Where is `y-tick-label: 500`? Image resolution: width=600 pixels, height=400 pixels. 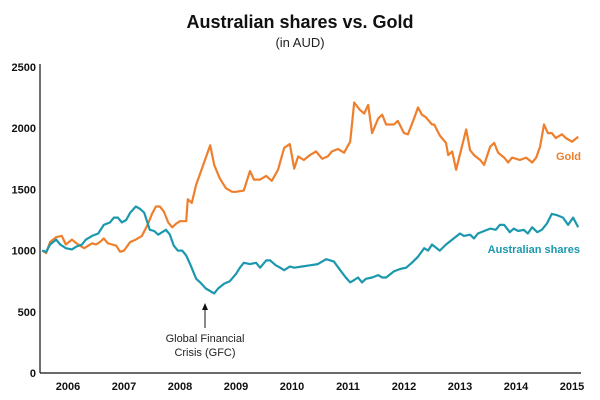
y-tick-label: 500 is located at coordinates (27, 313).